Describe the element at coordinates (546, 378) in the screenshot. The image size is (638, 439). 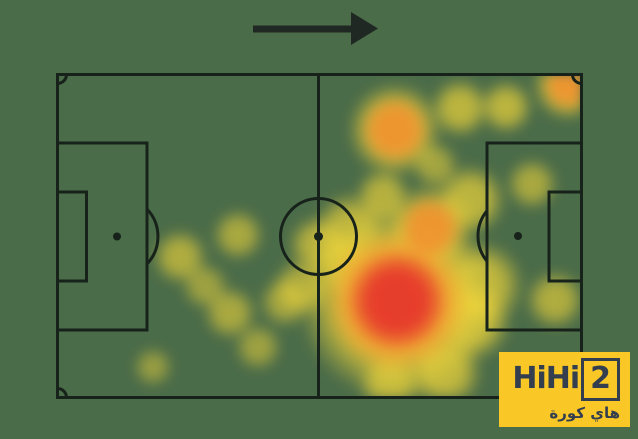
I see `logo-brand-text: HiHi` at that location.